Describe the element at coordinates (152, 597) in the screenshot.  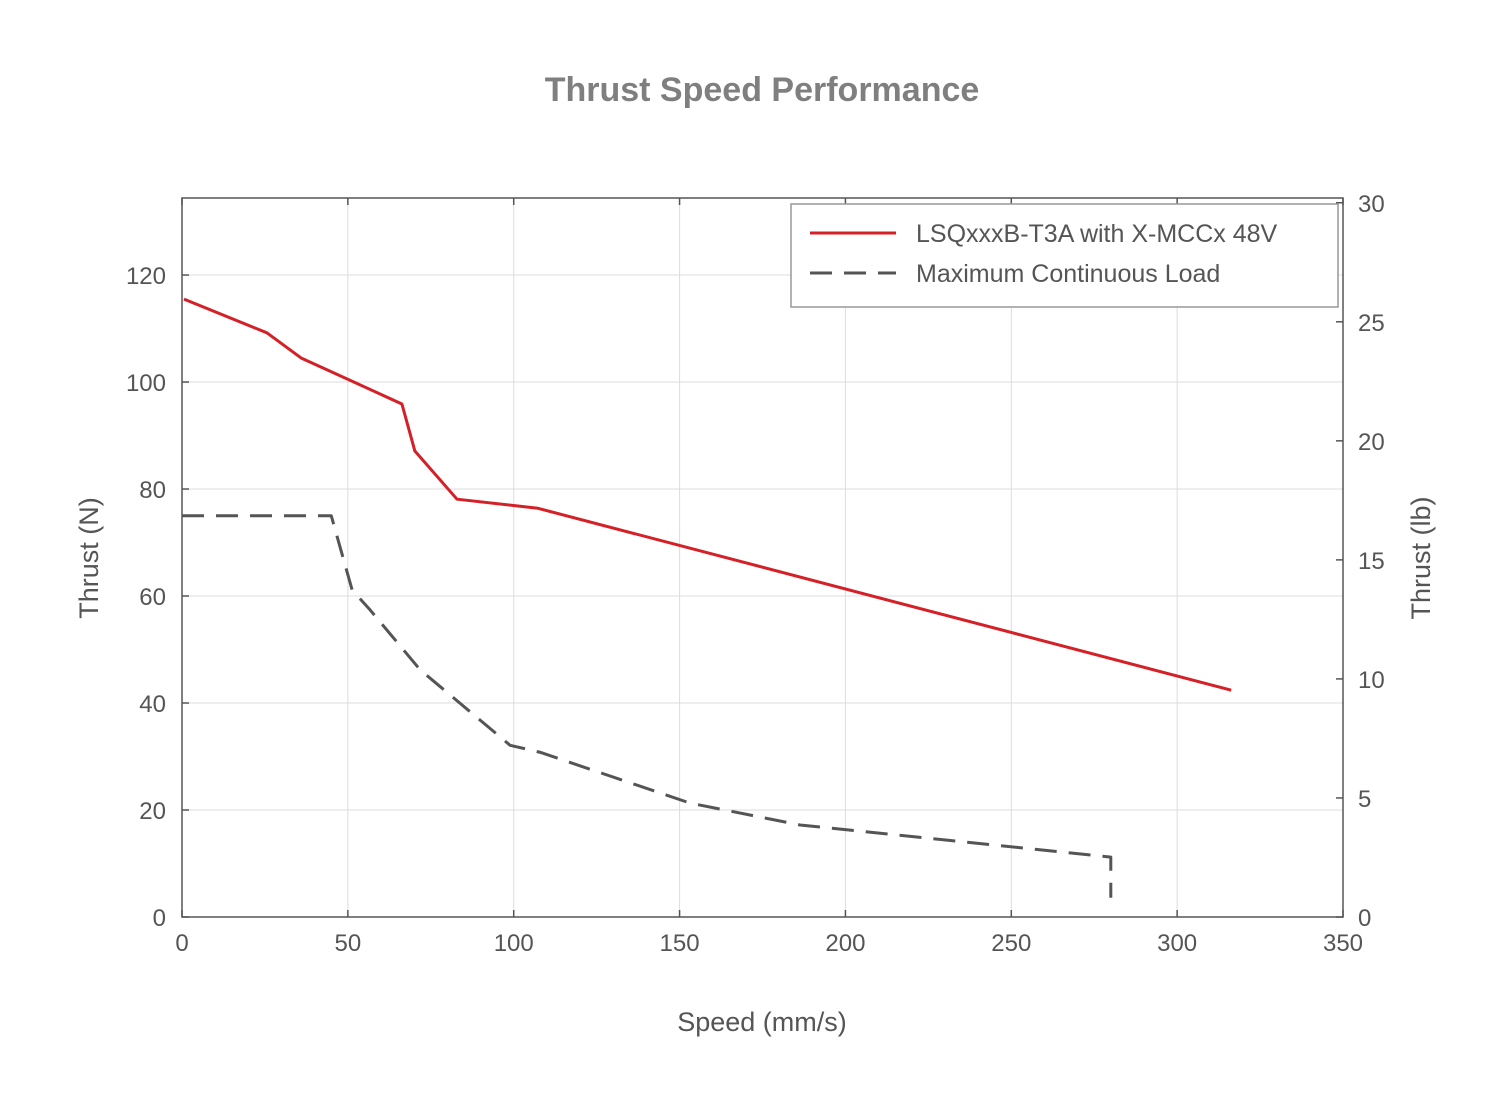
I see `y-tick-label: 60` at that location.